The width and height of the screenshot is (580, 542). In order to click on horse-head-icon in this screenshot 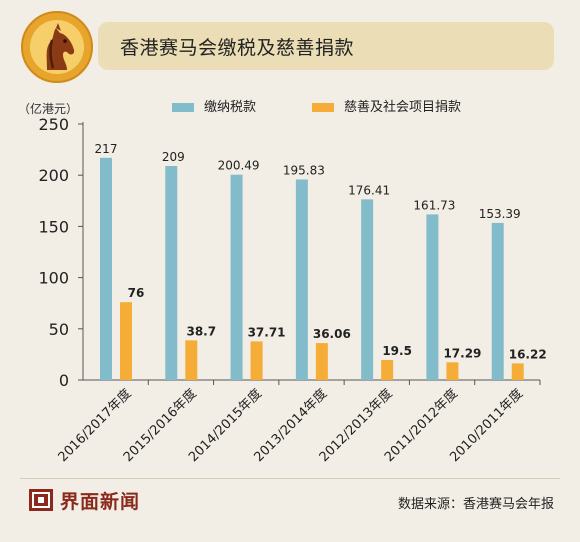, I will do `click(57, 47)`.